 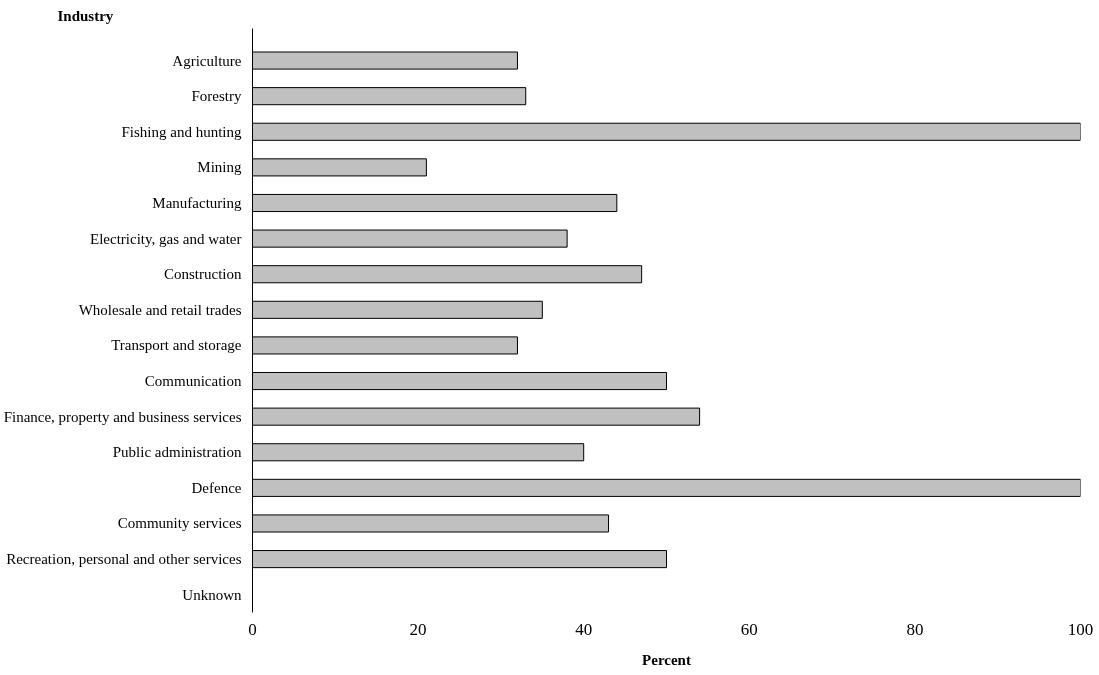 What do you see at coordinates (219, 167) in the screenshot?
I see `y-tick-label: Mining` at bounding box center [219, 167].